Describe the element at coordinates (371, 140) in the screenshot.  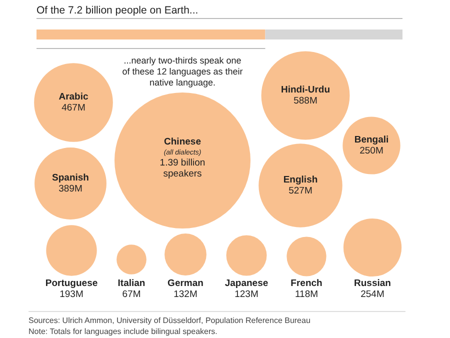
I see `category-label: Bengali` at that location.